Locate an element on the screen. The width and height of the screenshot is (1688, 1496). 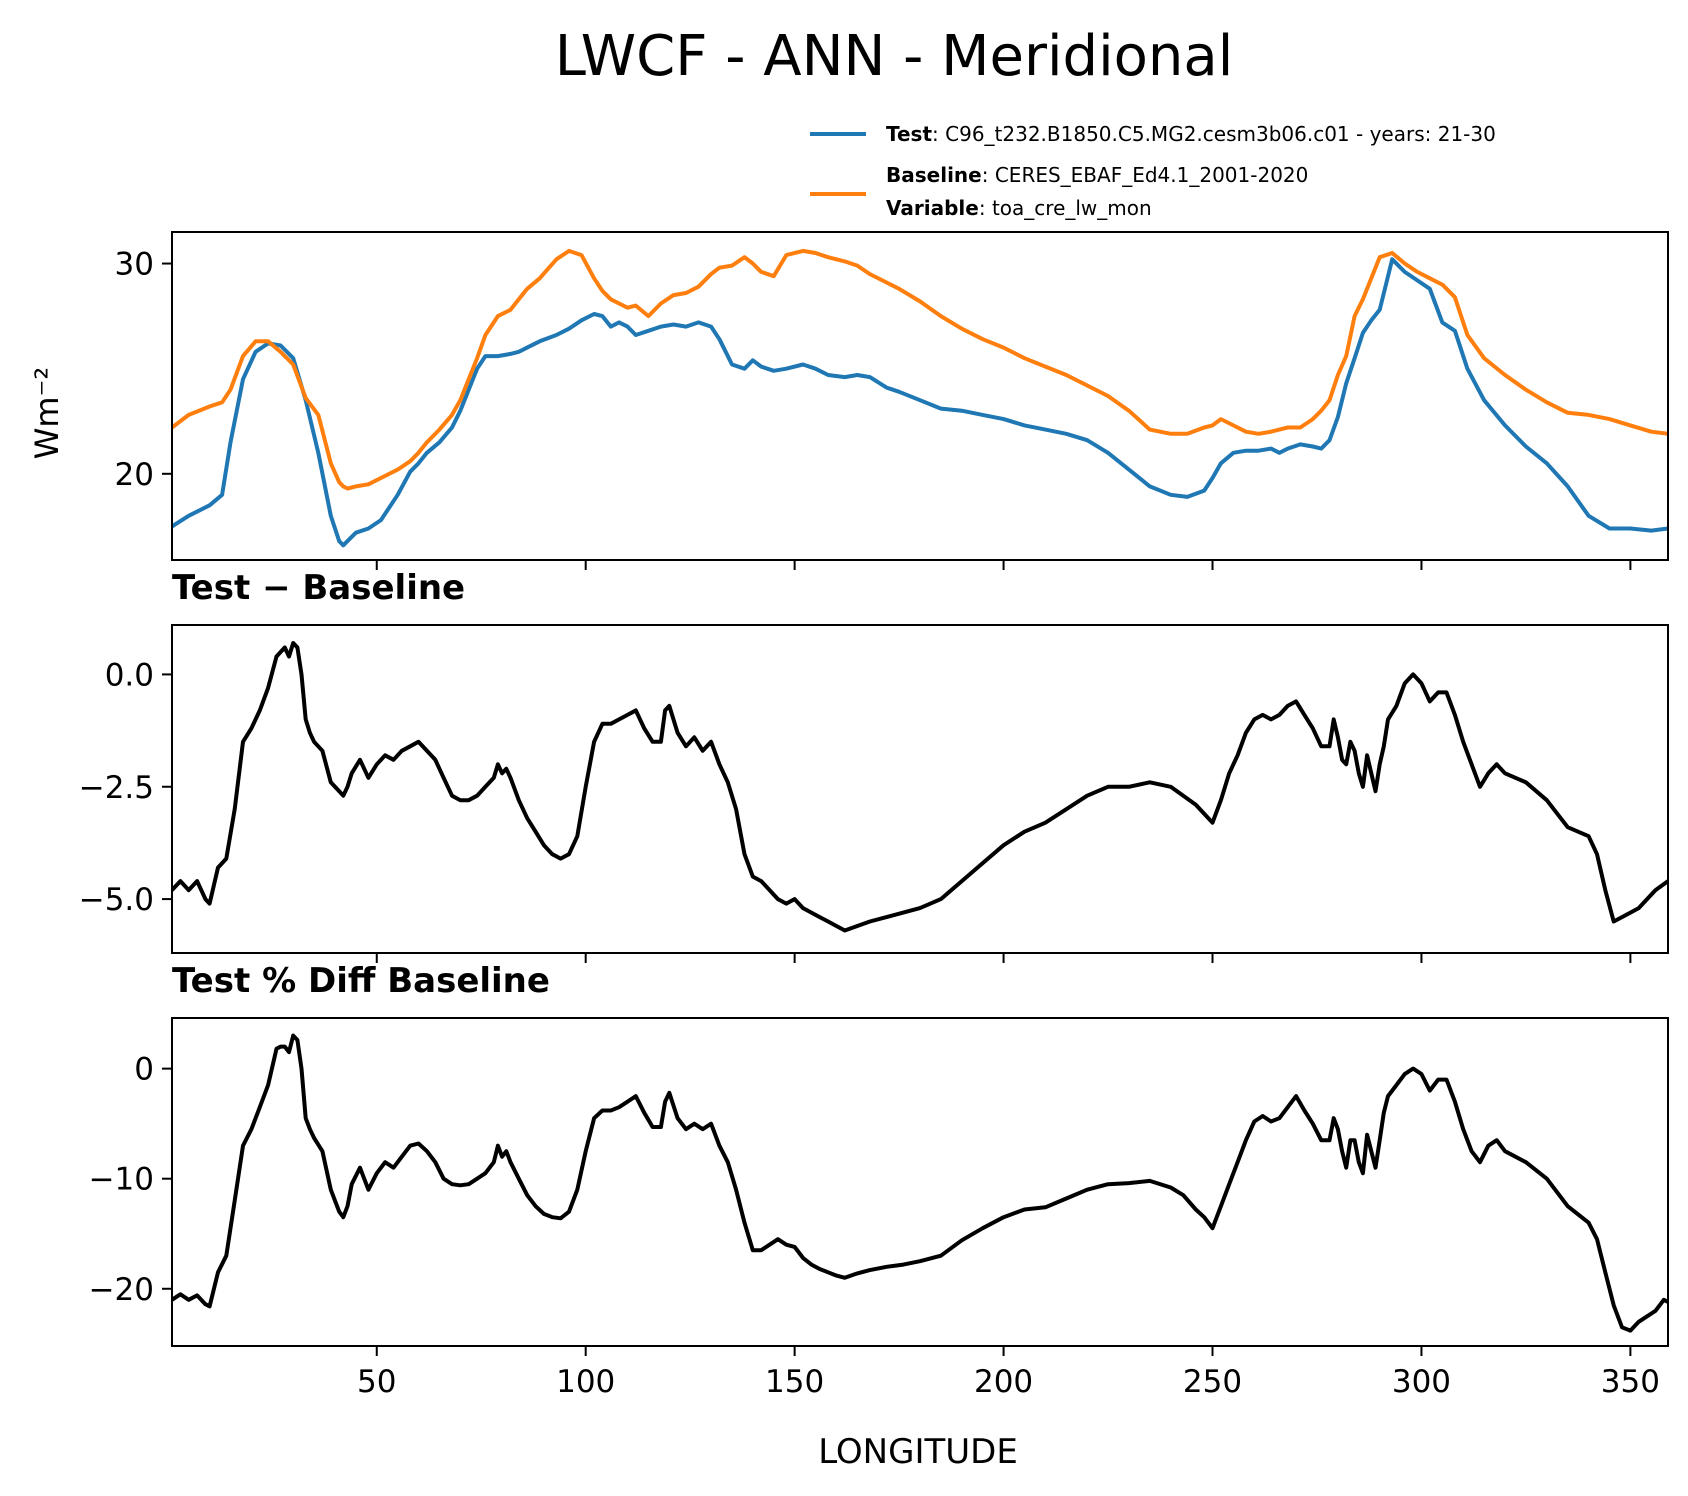
x-tick-label: 250 is located at coordinates (1212, 1382).